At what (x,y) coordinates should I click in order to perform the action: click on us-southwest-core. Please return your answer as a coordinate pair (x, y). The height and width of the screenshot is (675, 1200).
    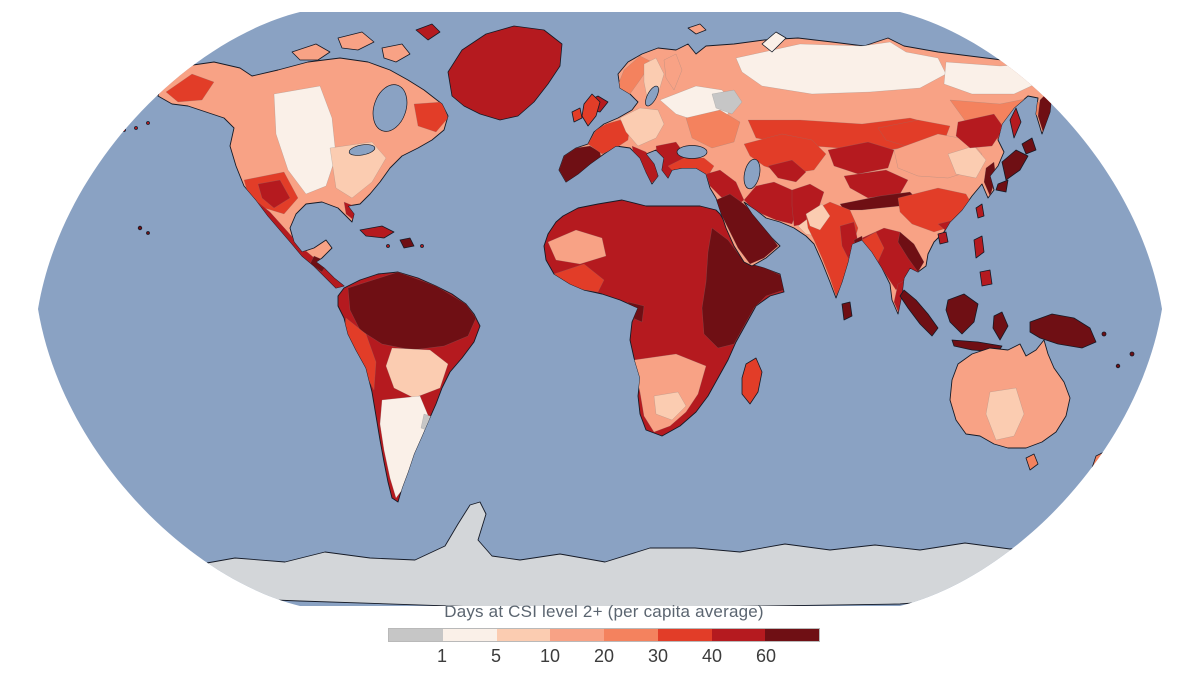
    Looking at the image, I should click on (274, 194).